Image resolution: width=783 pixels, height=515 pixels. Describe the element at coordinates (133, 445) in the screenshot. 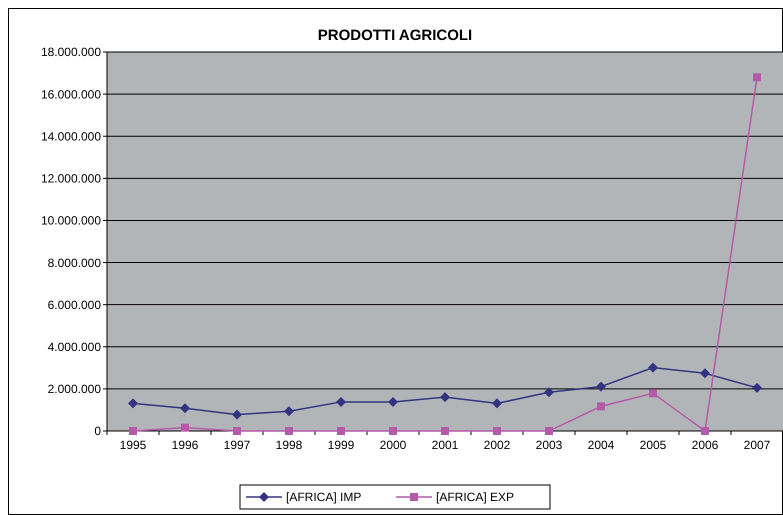

I see `x-tick-label: 1995` at that location.